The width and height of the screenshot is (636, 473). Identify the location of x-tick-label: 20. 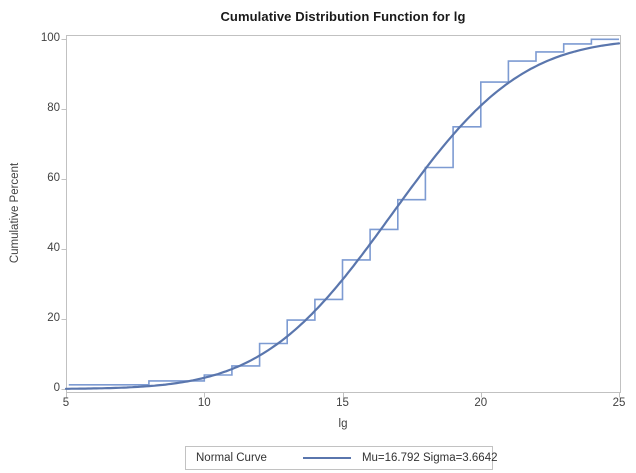
(481, 403).